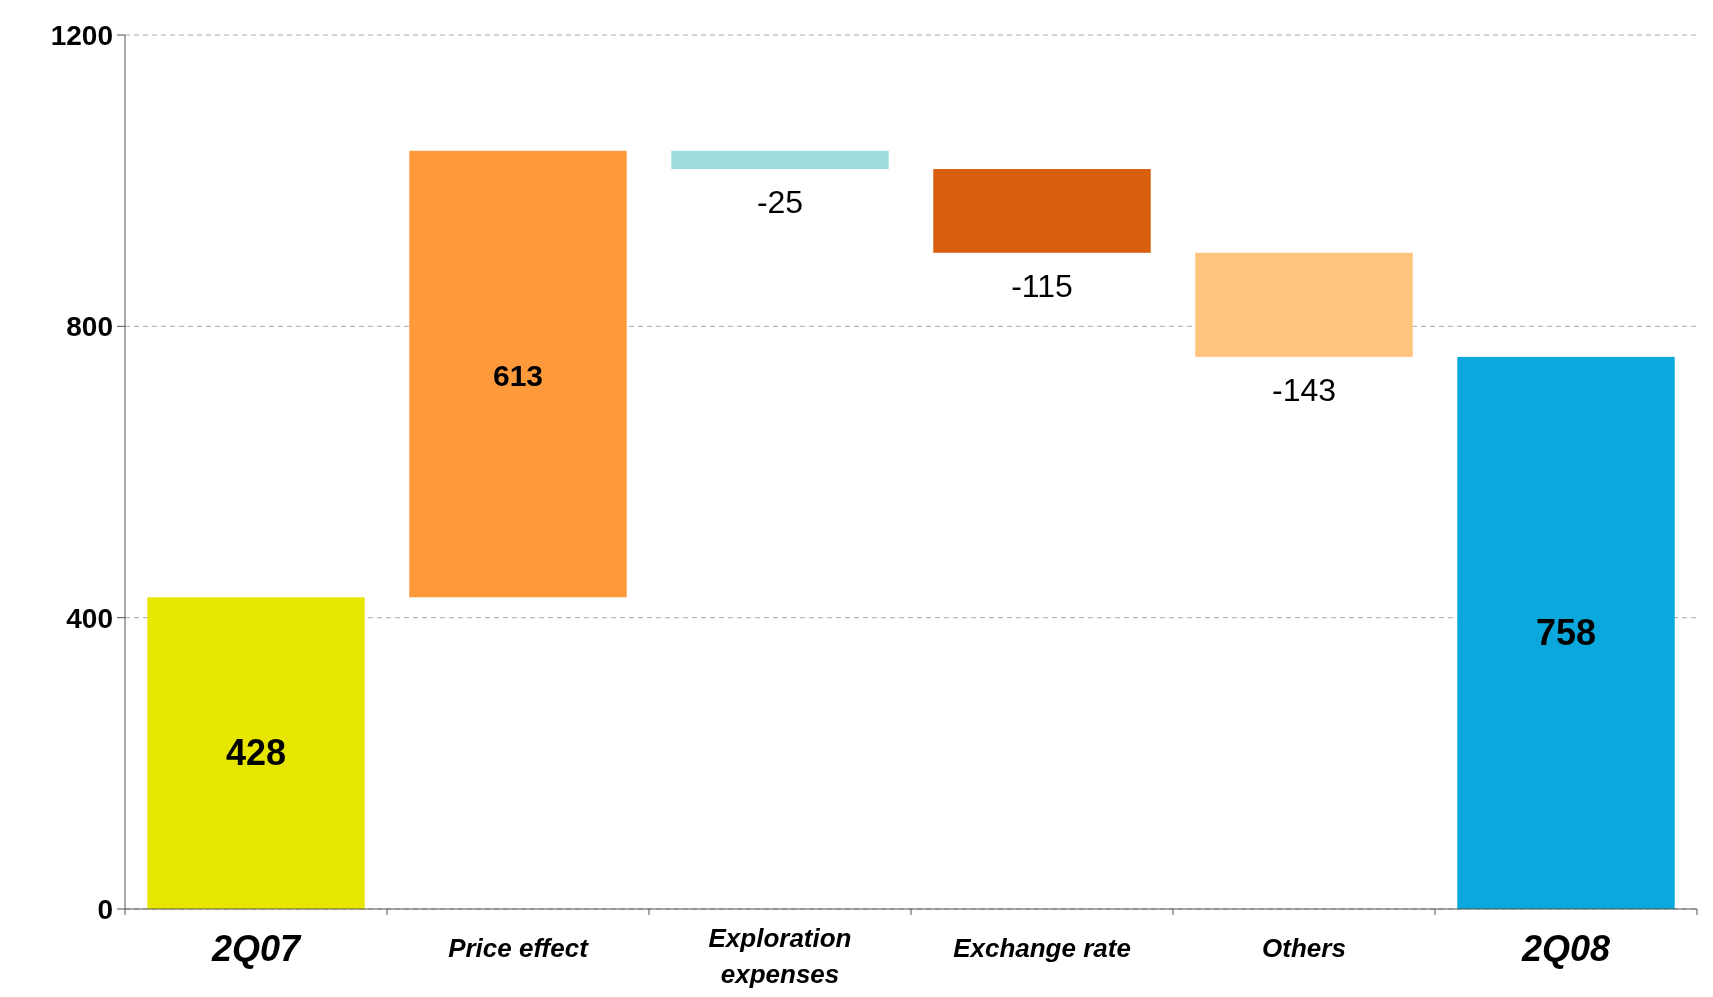  I want to click on x-tick-label: Exchange rate, so click(1042, 948).